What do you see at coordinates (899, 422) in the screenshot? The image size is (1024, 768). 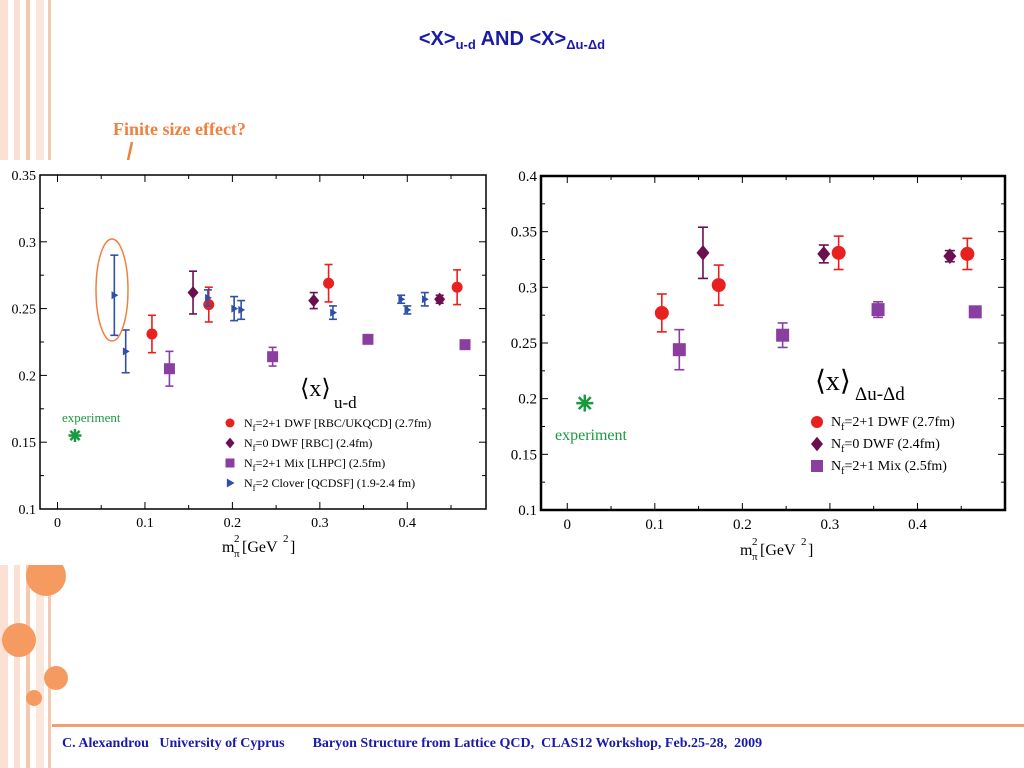 I see `legend-text: =2+1 DWF (2.7fm)` at bounding box center [899, 422].